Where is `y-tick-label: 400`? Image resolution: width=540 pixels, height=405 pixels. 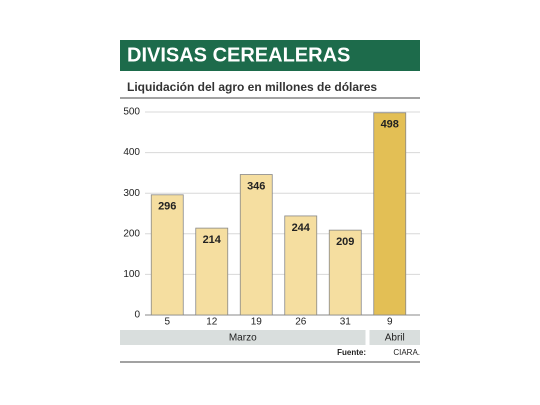 y-tick-label: 400 is located at coordinates (131, 152).